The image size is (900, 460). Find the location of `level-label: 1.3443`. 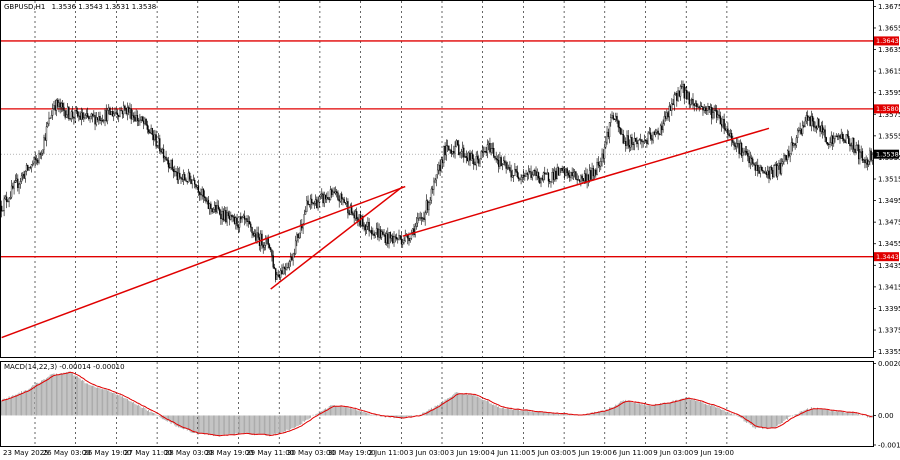

level-label: 1.3443 is located at coordinates (887, 257).